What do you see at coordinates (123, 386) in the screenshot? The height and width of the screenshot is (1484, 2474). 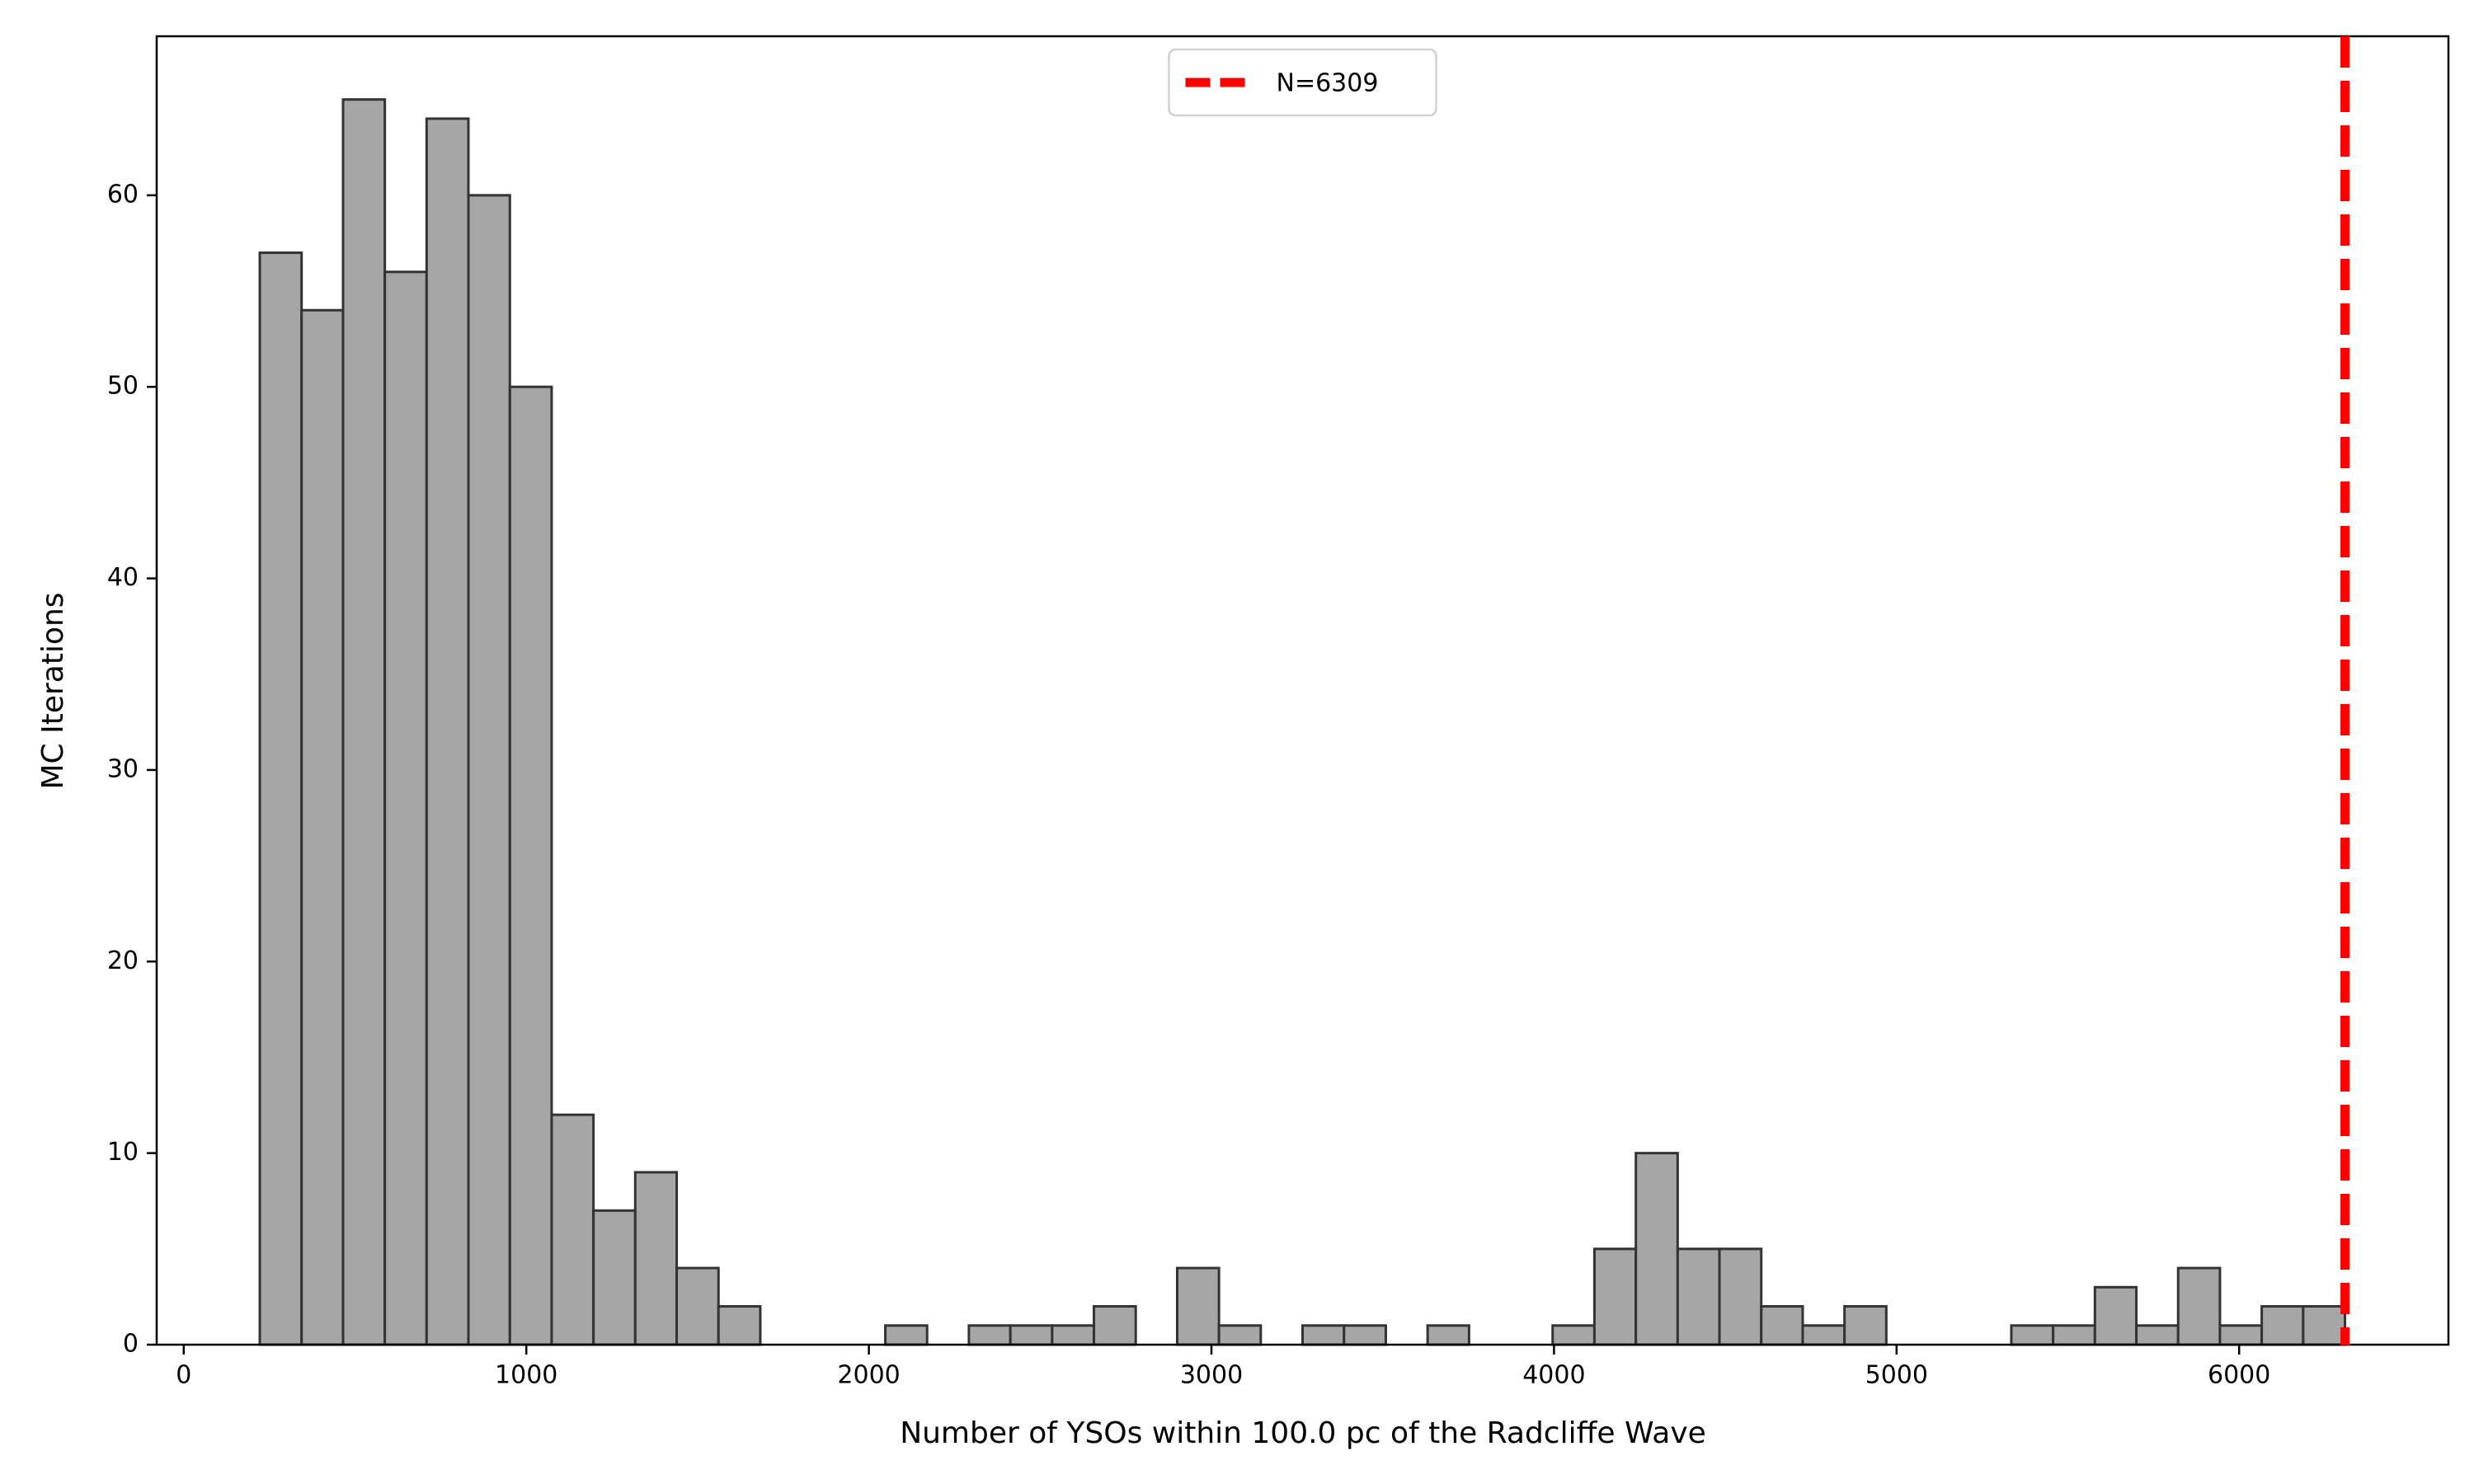 I see `y-tick-label: 50` at bounding box center [123, 386].